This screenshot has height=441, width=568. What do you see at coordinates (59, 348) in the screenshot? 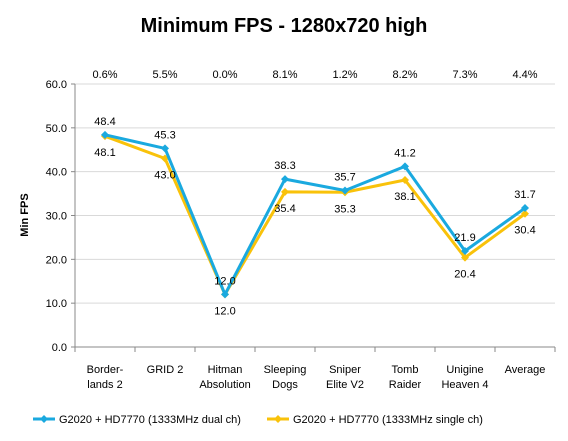
I see `y-tick-label: 0.0` at bounding box center [59, 348].